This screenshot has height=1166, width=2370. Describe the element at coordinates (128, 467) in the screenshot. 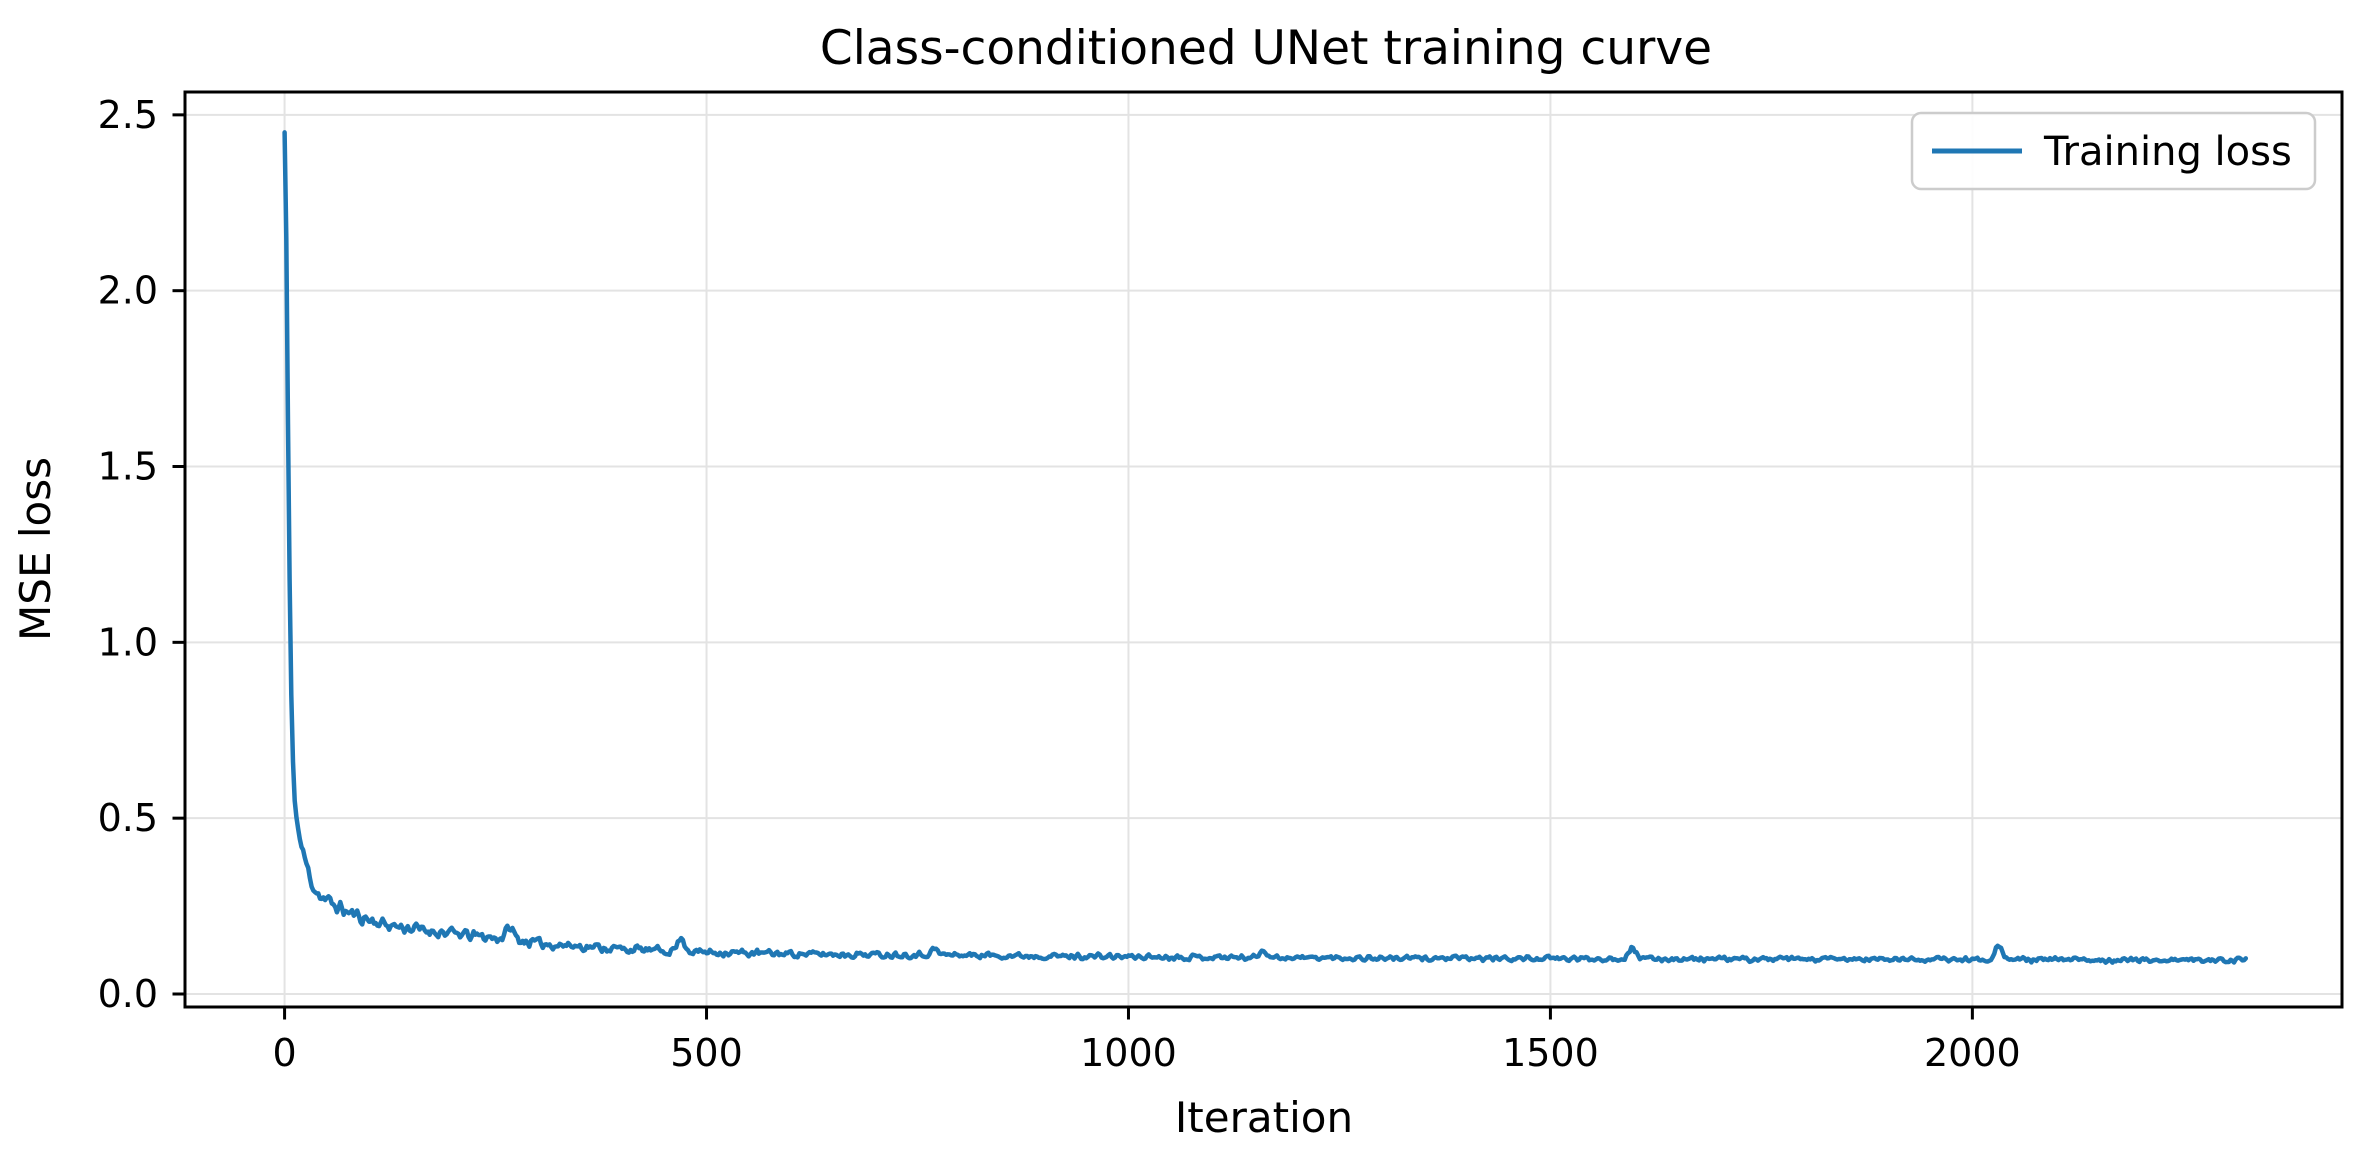

I see `y-tick-label: 1.5` at that location.